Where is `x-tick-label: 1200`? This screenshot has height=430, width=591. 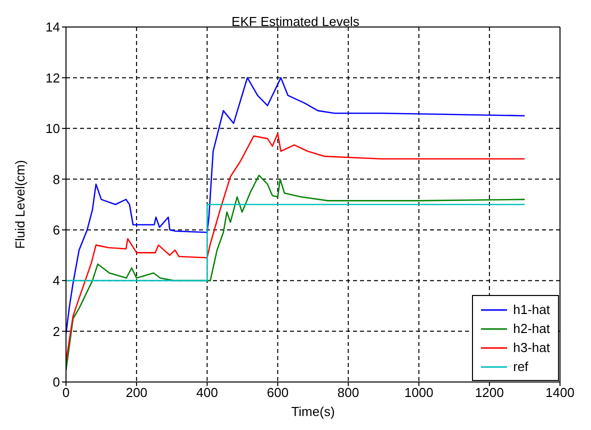 x-tick-label: 1200 is located at coordinates (489, 392).